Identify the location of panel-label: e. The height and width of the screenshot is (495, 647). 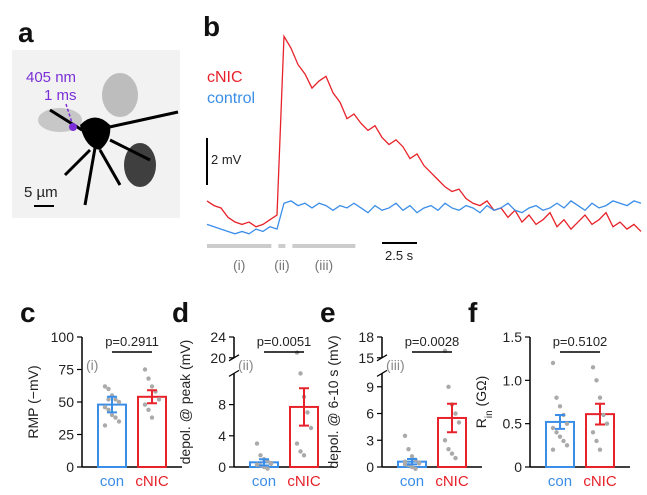
(328, 312).